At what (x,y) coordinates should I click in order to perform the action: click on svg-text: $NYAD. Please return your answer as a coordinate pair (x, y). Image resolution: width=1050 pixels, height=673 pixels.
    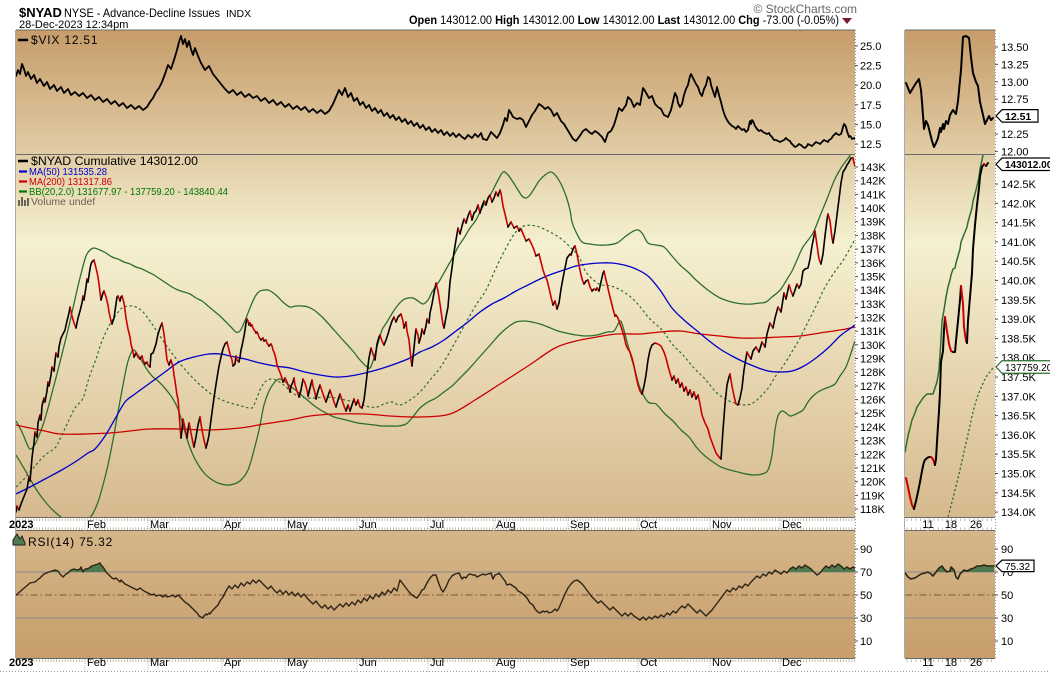
    Looking at the image, I should click on (40, 12).